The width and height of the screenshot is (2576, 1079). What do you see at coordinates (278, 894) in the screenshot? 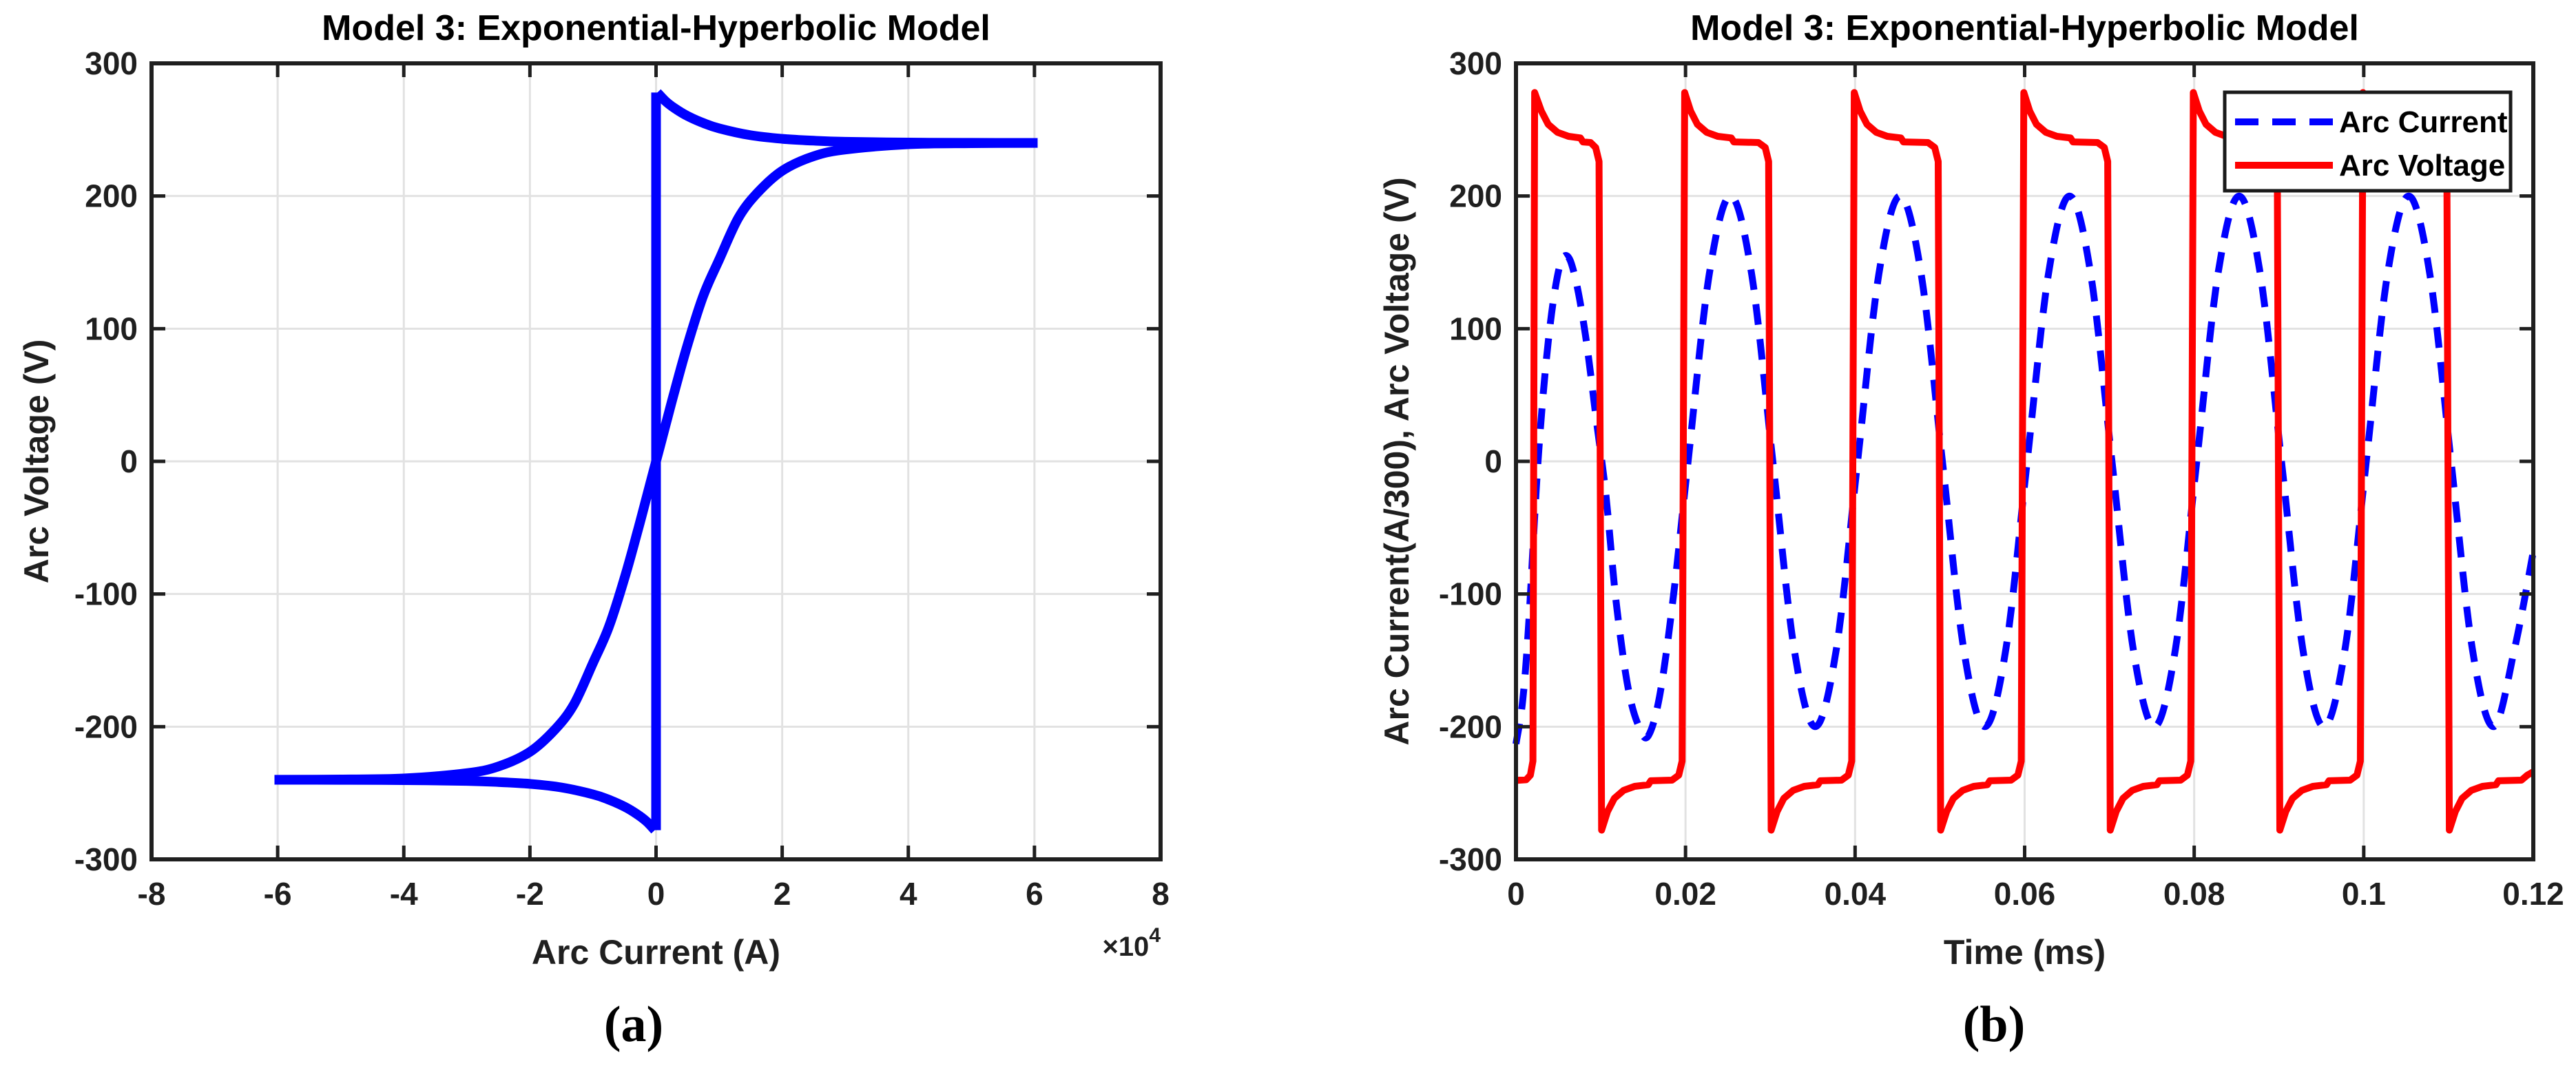
I see `svg-text: -6` at bounding box center [278, 894].